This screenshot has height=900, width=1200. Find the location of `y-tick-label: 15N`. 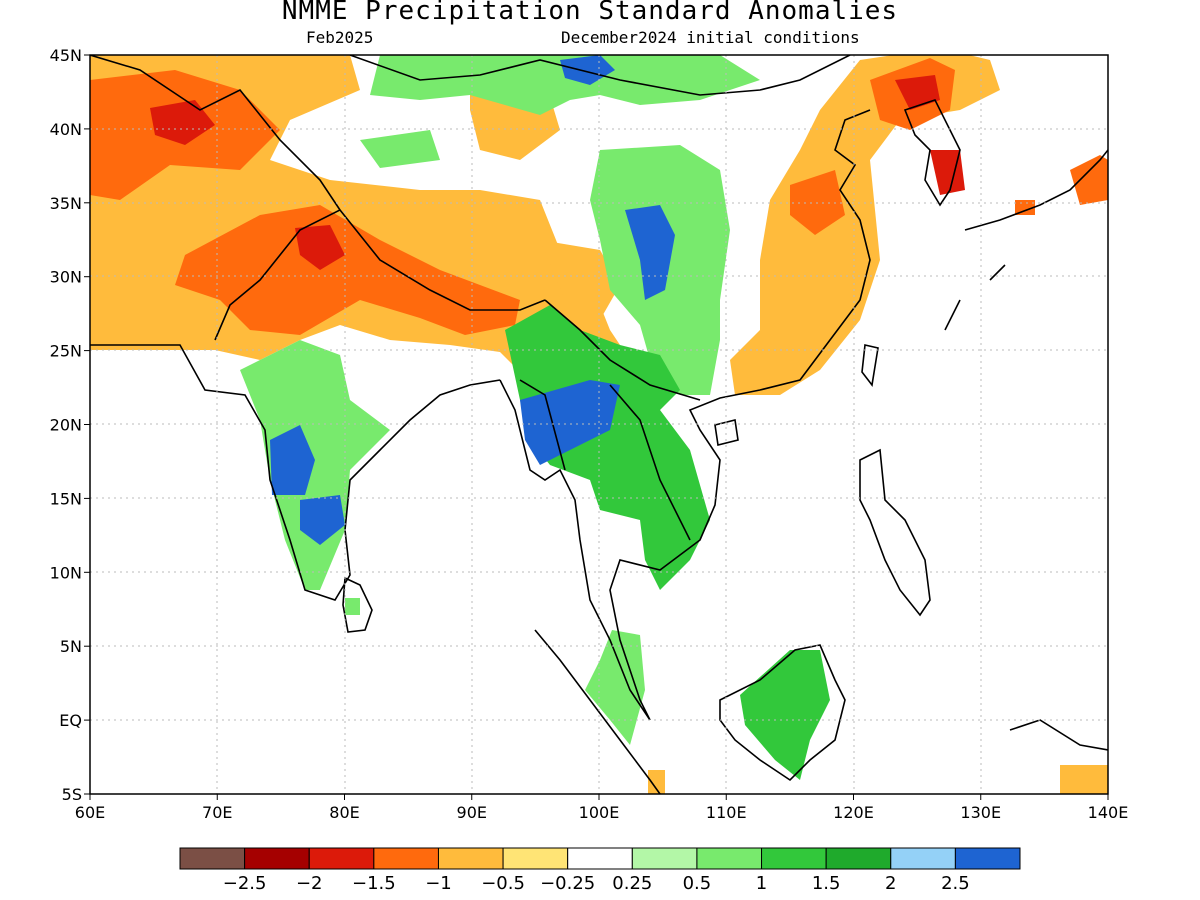

y-tick-label: 15N is located at coordinates (66, 498).